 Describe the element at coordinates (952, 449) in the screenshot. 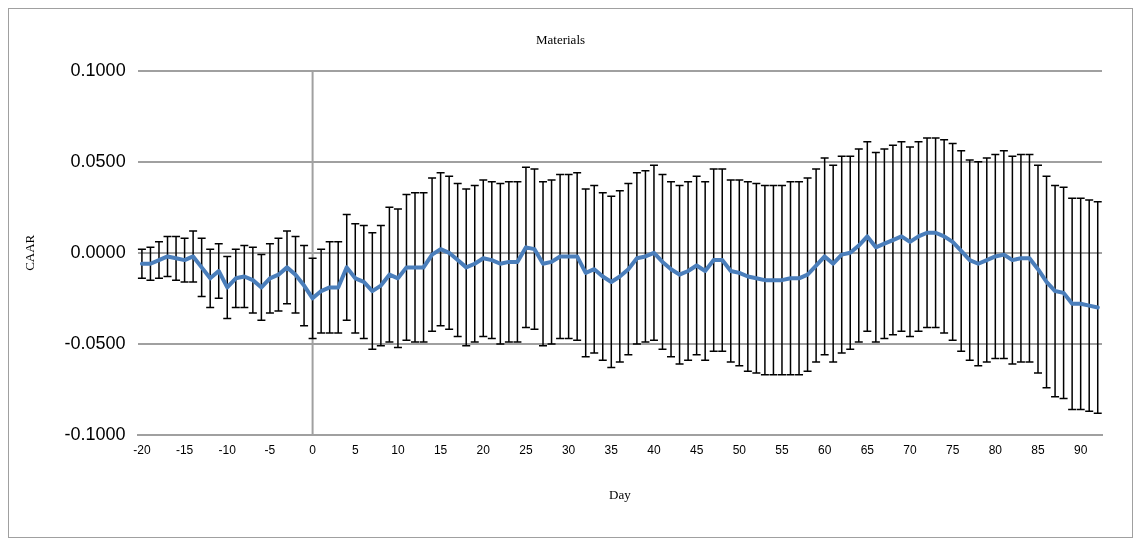

I see `x-tick-label: 75` at that location.